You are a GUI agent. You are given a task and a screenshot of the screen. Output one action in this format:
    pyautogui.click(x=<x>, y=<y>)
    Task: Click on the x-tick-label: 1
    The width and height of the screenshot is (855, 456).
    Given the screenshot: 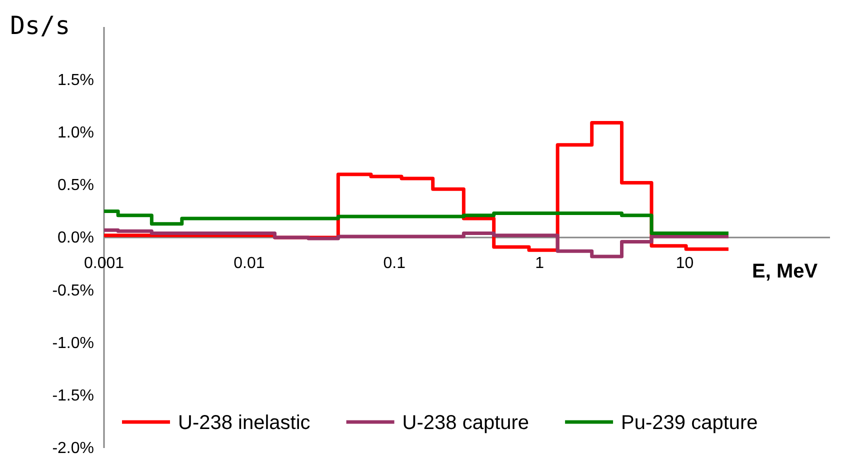 What is the action you would take?
    pyautogui.click(x=539, y=263)
    